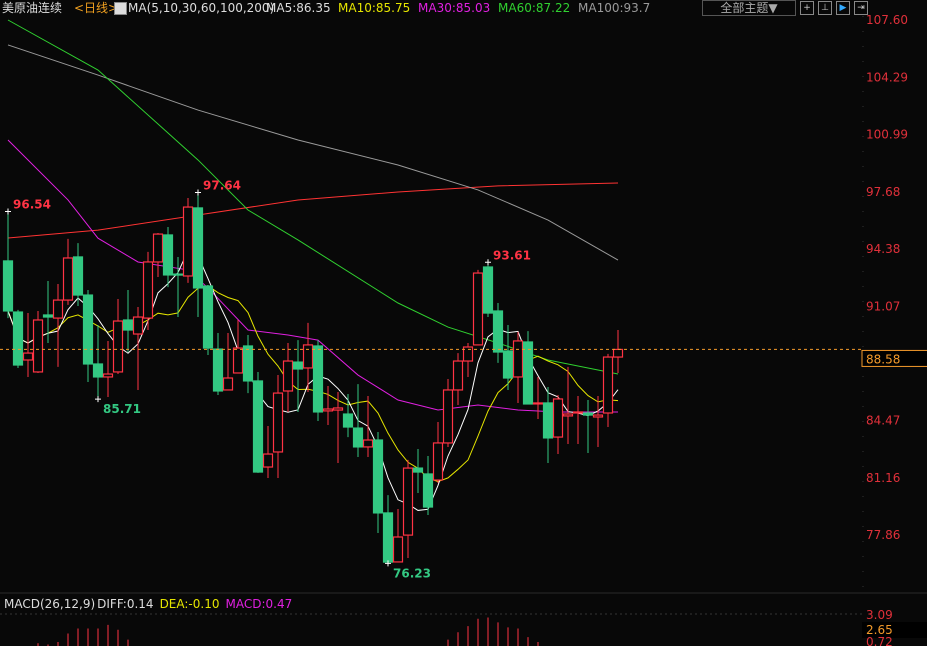  What do you see at coordinates (887, 77) in the screenshot?
I see `price-tick-label: 104.29` at bounding box center [887, 77].